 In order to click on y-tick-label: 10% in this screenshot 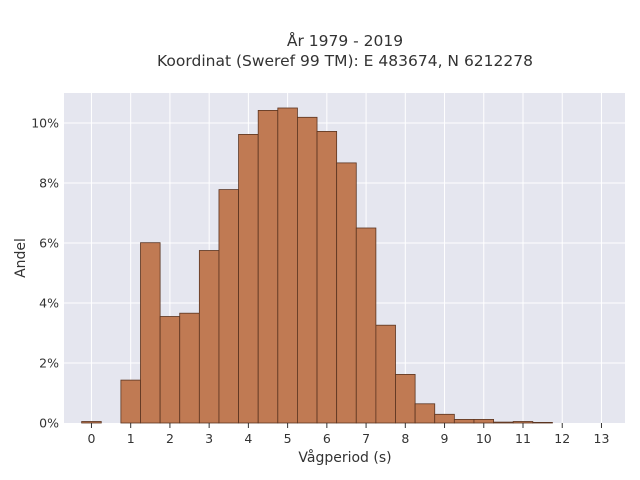, I will do `click(45, 123)`.